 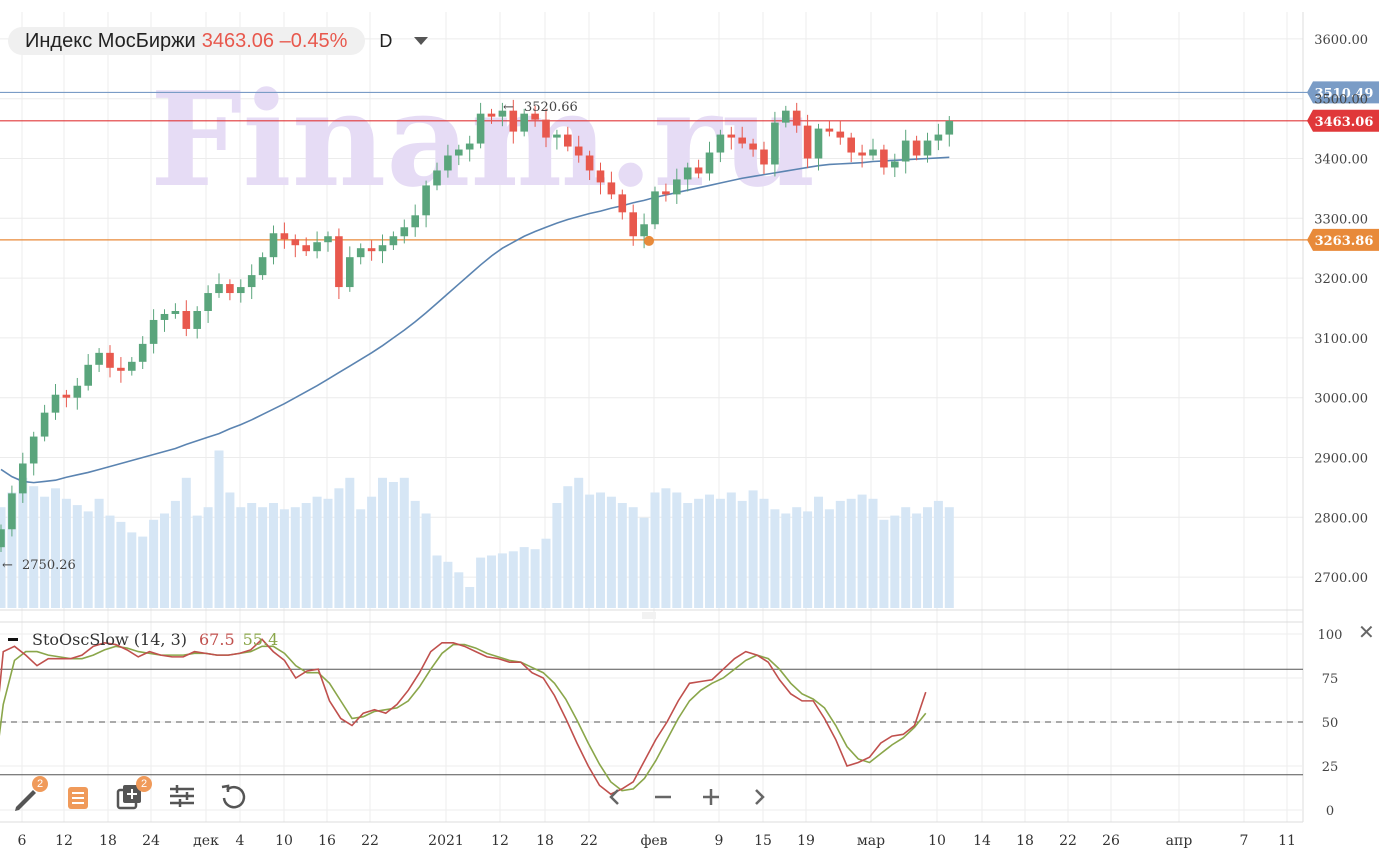 I want to click on chart-header: Индекс МосБиржи 3463.06 –0.45% D, so click(x=218, y=41).